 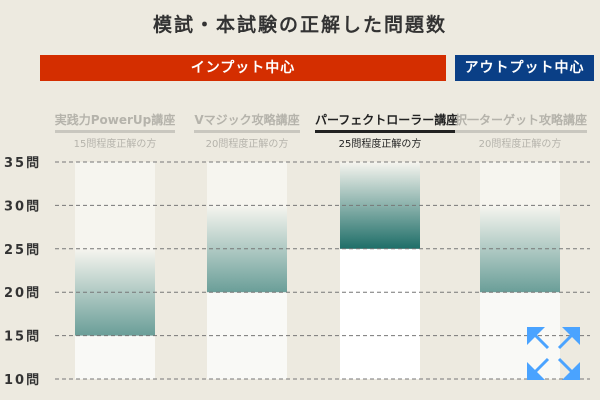 What do you see at coordinates (115, 144) in the screenshot?
I see `course-subtitle: 15問程度正解の方` at bounding box center [115, 144].